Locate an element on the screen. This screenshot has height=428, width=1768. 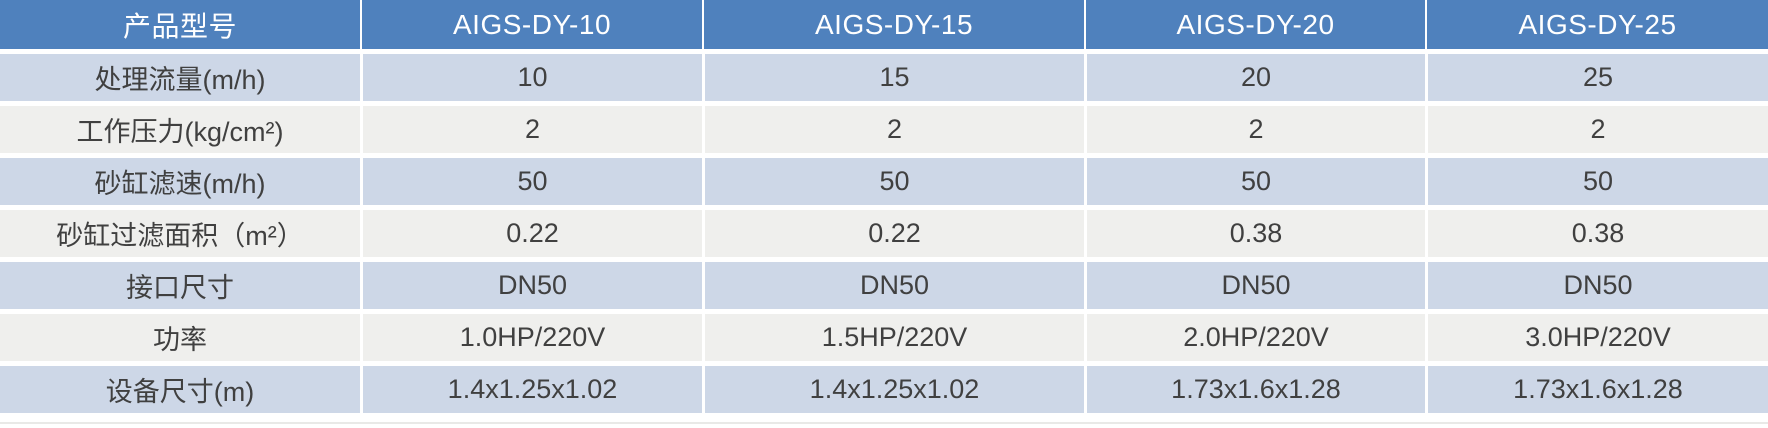
header-cell-model-2: AIGS-DY-15 is located at coordinates (893, 27).